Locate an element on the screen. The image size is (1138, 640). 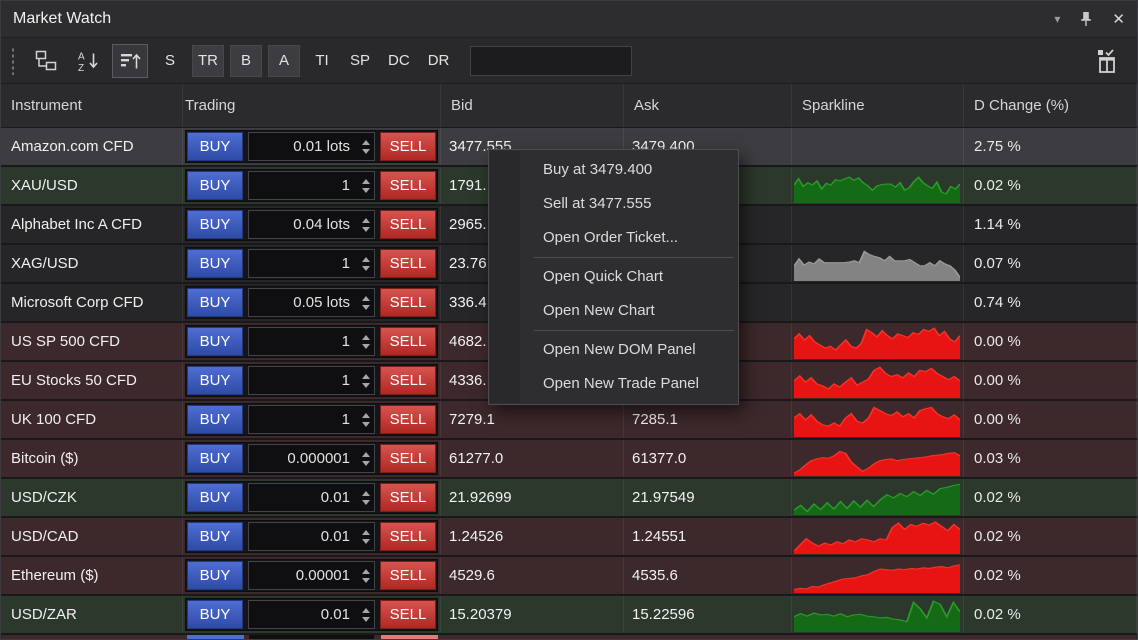
quantity-stepper: 0.00001 is located at coordinates (311, 575).